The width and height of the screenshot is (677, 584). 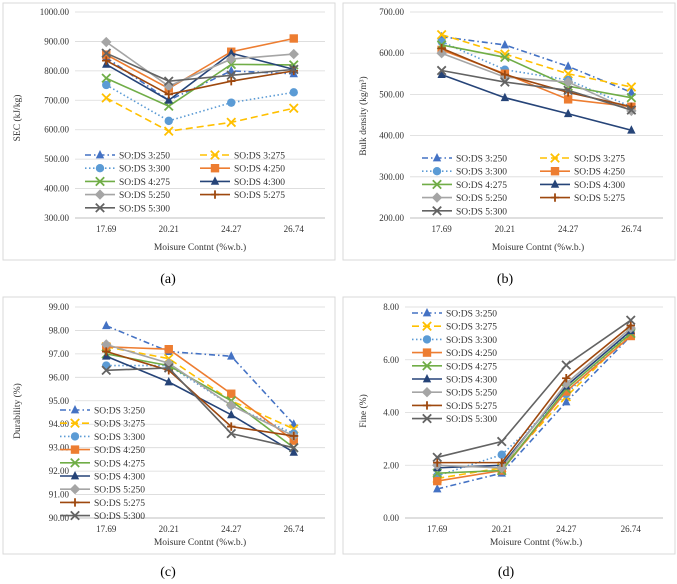 I want to click on y-tick-label: 6.00, so click(x=391, y=360).